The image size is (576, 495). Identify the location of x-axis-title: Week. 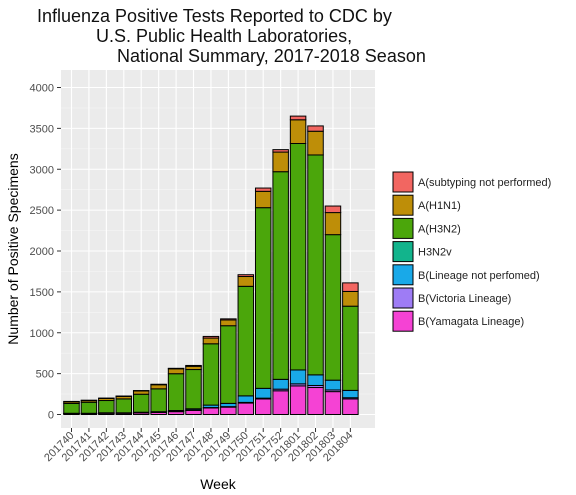
(218, 484).